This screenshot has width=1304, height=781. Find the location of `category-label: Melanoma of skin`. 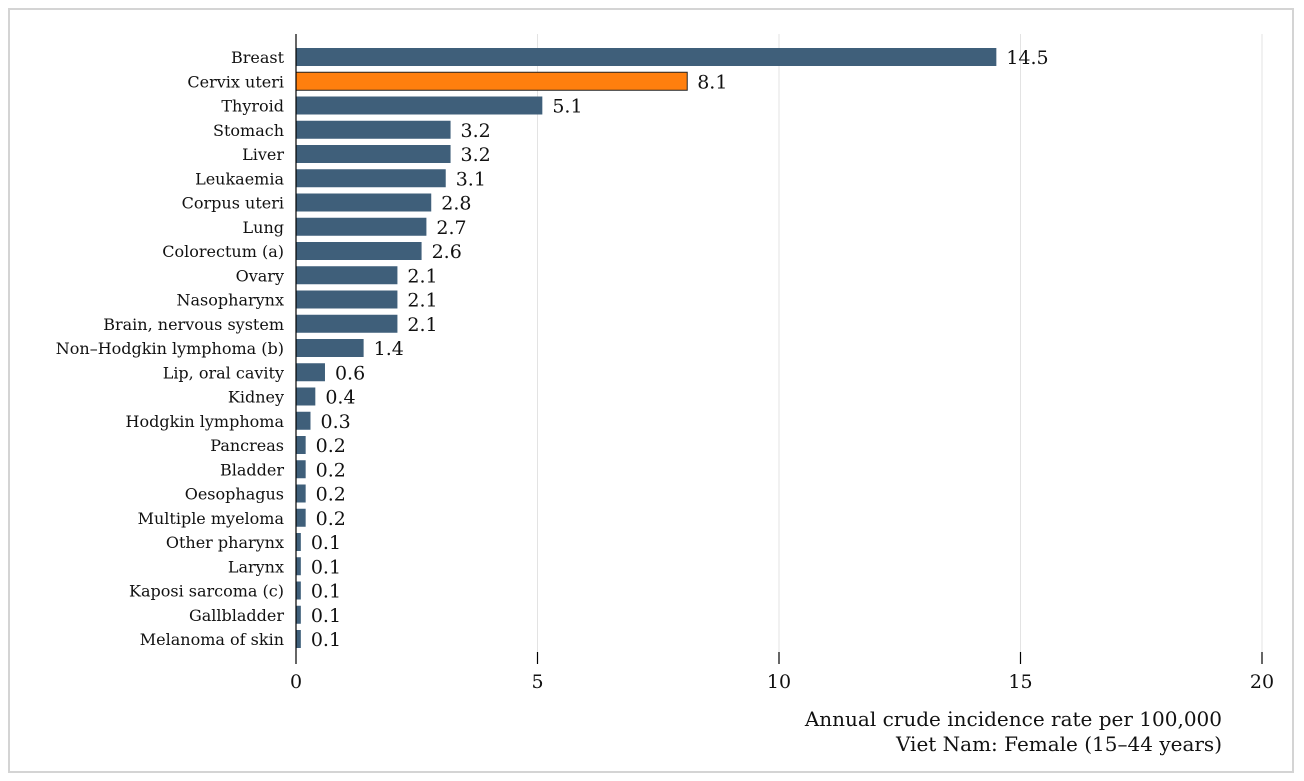

category-label: Melanoma of skin is located at coordinates (212, 639).